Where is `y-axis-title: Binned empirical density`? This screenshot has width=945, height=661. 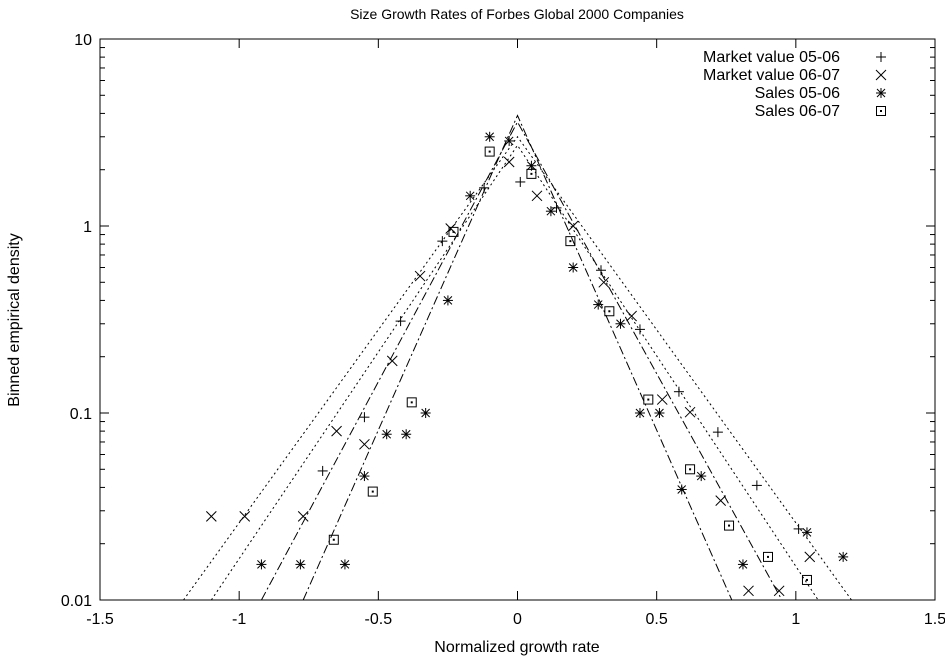
y-axis-title: Binned empirical density is located at coordinates (14, 319).